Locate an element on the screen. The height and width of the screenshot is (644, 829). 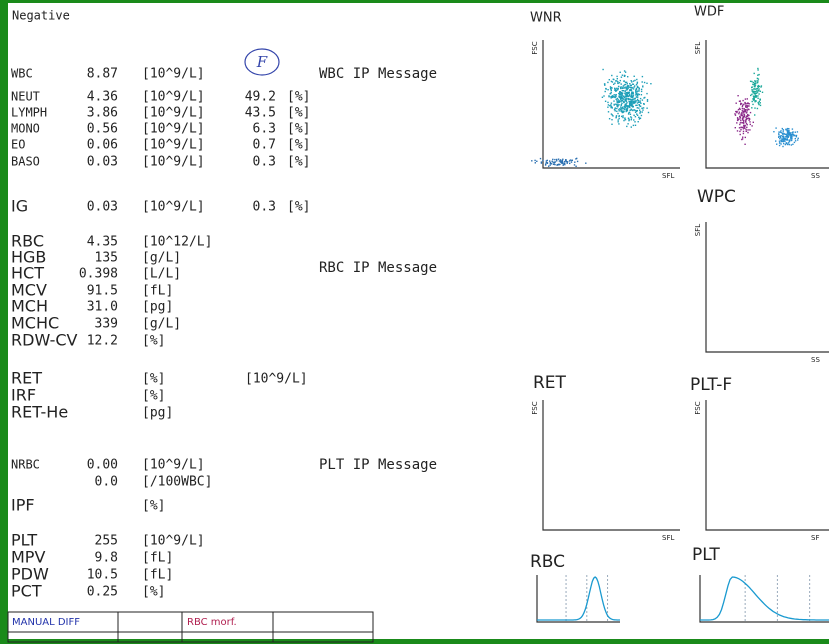
plot-title: PLT is located at coordinates (706, 555).